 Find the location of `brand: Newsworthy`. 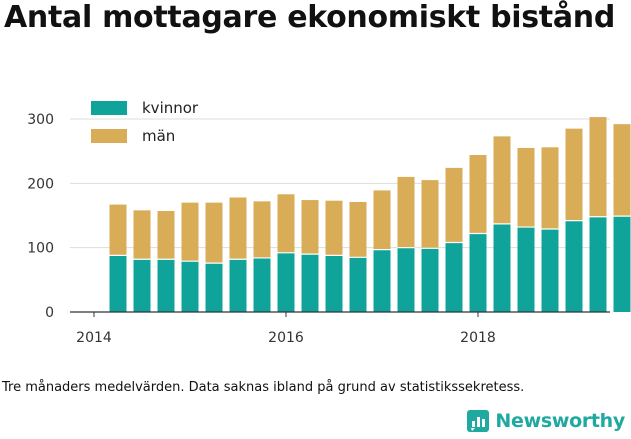

brand: Newsworthy is located at coordinates (546, 421).